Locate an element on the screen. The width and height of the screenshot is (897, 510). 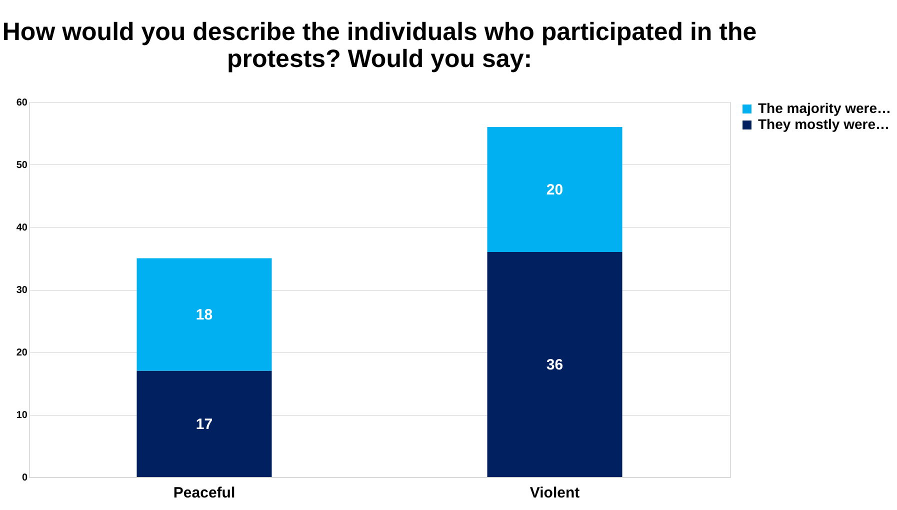
x-tick-label: Peaceful is located at coordinates (204, 493).